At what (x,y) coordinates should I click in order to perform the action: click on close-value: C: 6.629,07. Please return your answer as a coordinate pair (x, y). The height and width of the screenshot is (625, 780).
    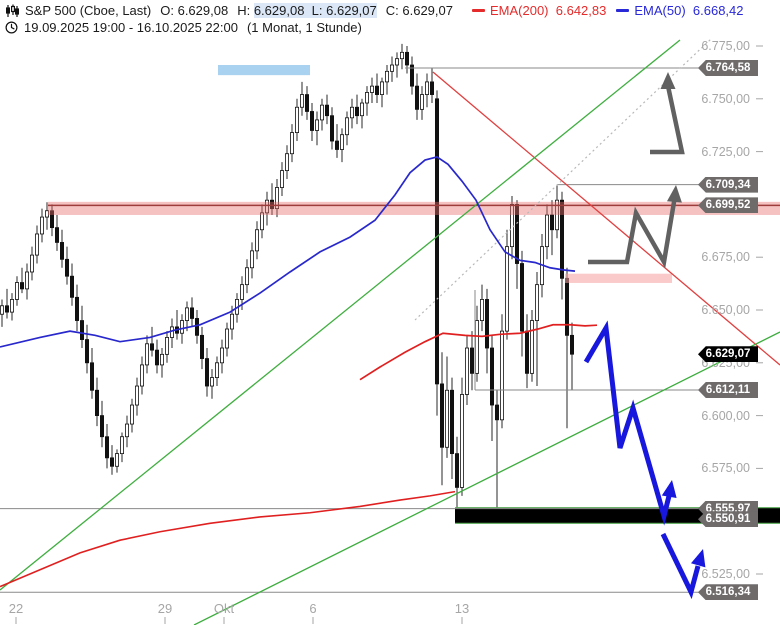
    Looking at the image, I should click on (419, 10).